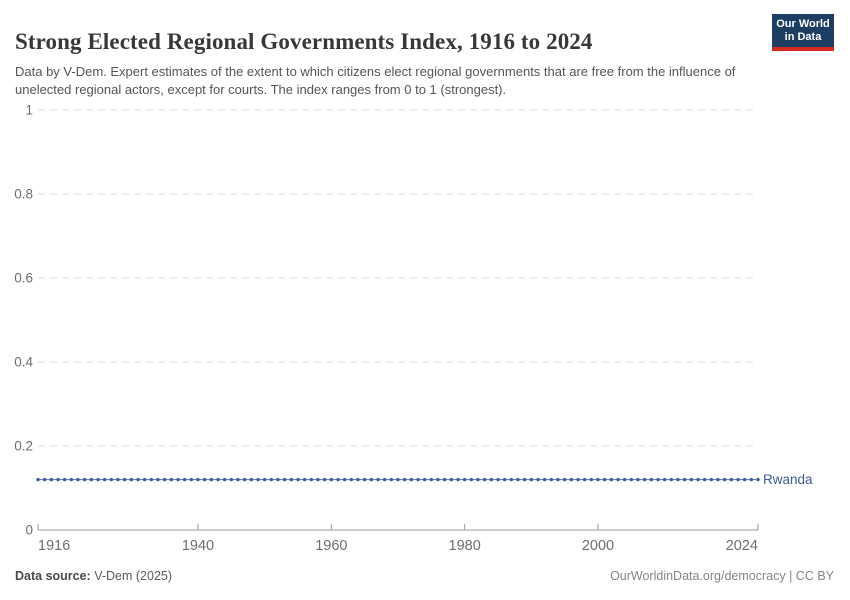 Image resolution: width=850 pixels, height=600 pixels. What do you see at coordinates (331, 546) in the screenshot?
I see `x-tick-label: 1960` at bounding box center [331, 546].